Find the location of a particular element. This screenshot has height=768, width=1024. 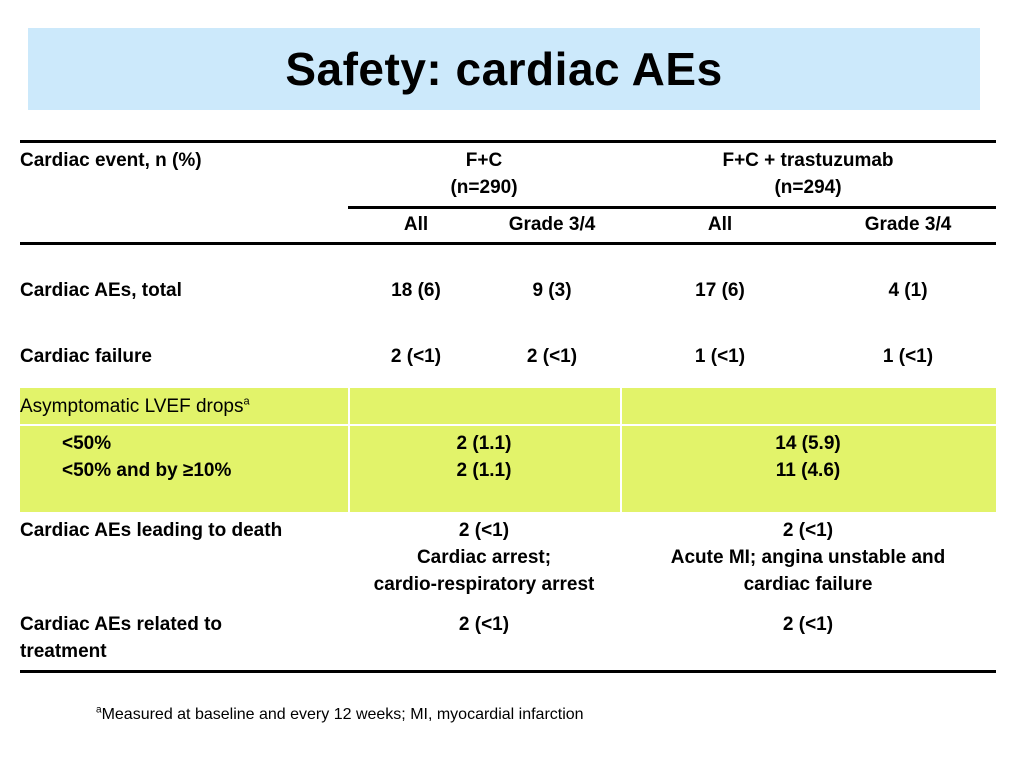

cell-value: cardio-respiratory arrest is located at coordinates (484, 584).